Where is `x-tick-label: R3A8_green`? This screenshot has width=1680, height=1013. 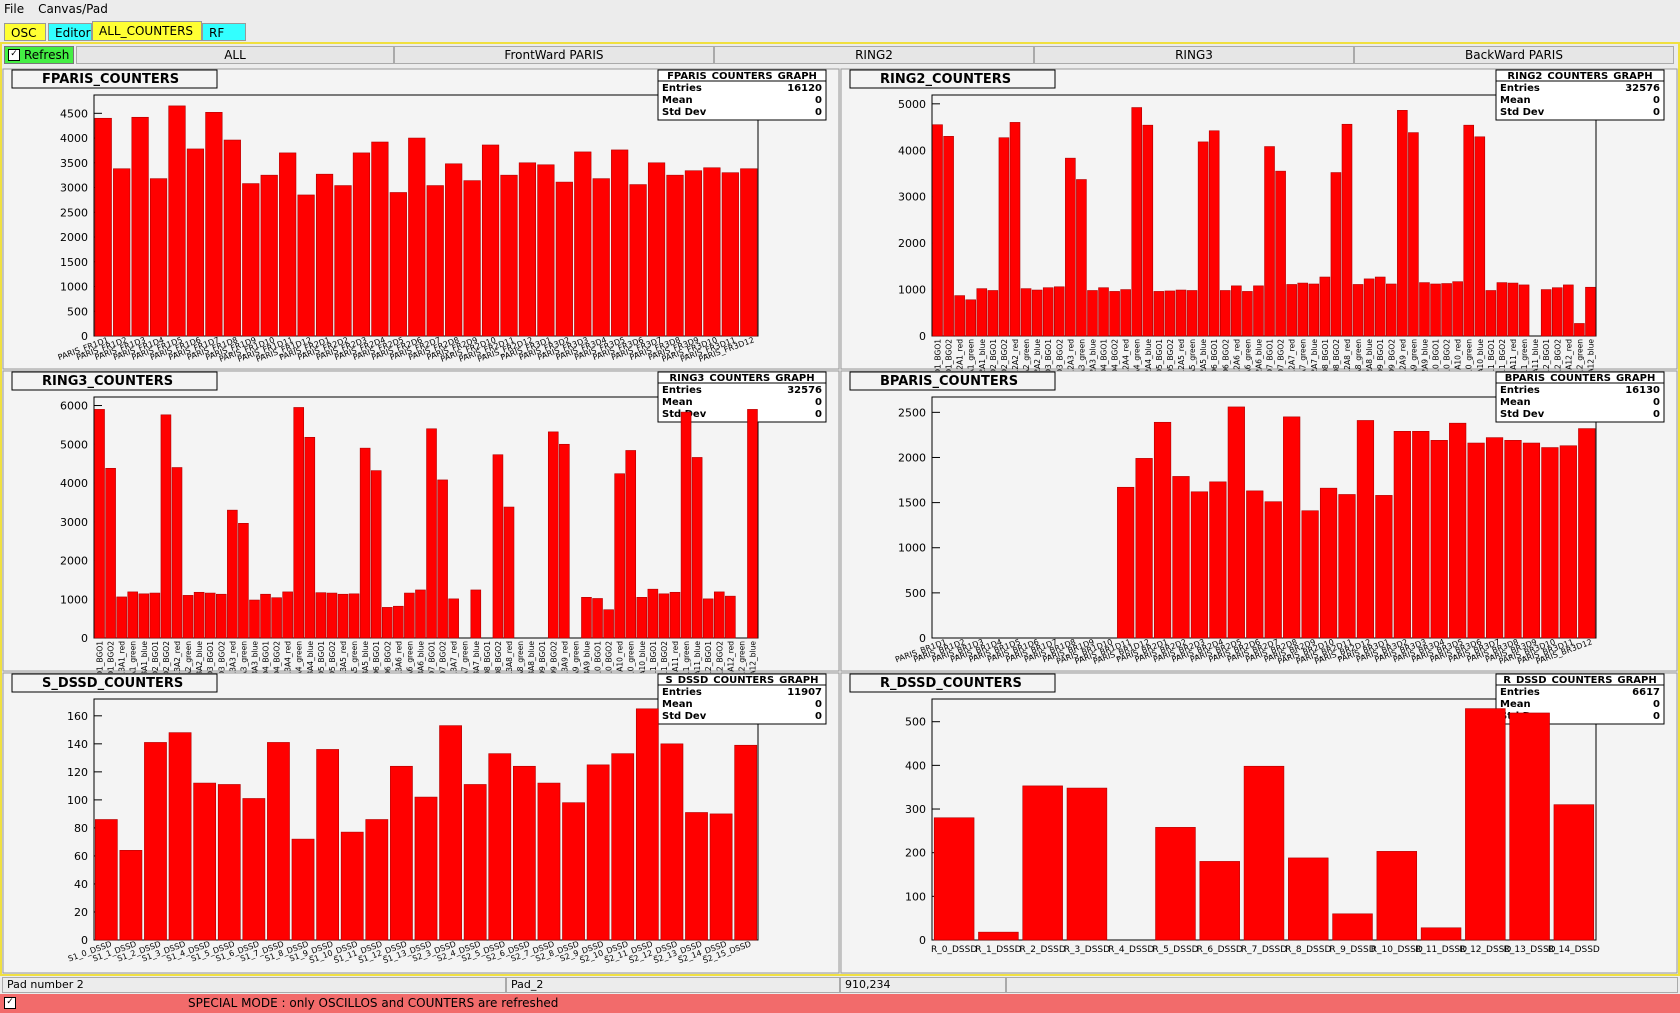 x-tick-label: R3A8_green is located at coordinates (520, 664).